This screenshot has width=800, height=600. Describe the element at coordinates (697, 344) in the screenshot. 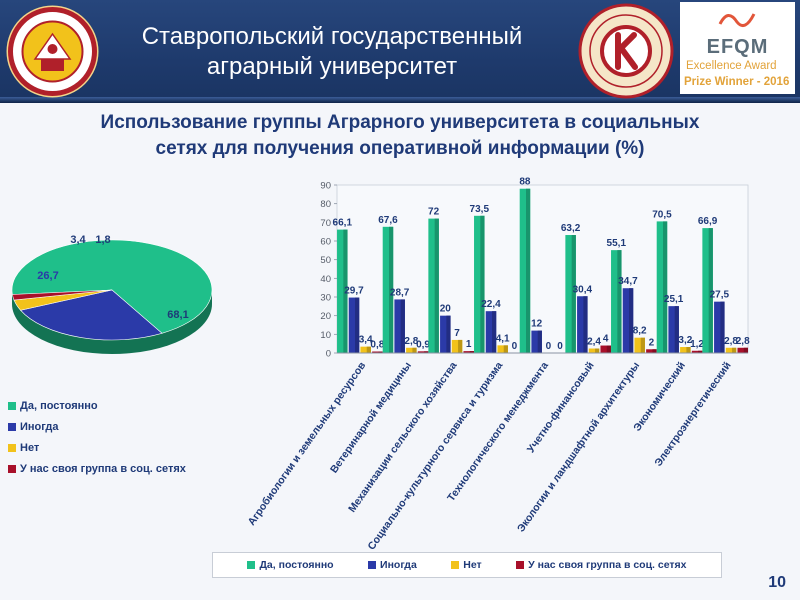

I see `bar-value-label-7-3: 1,2` at that location.